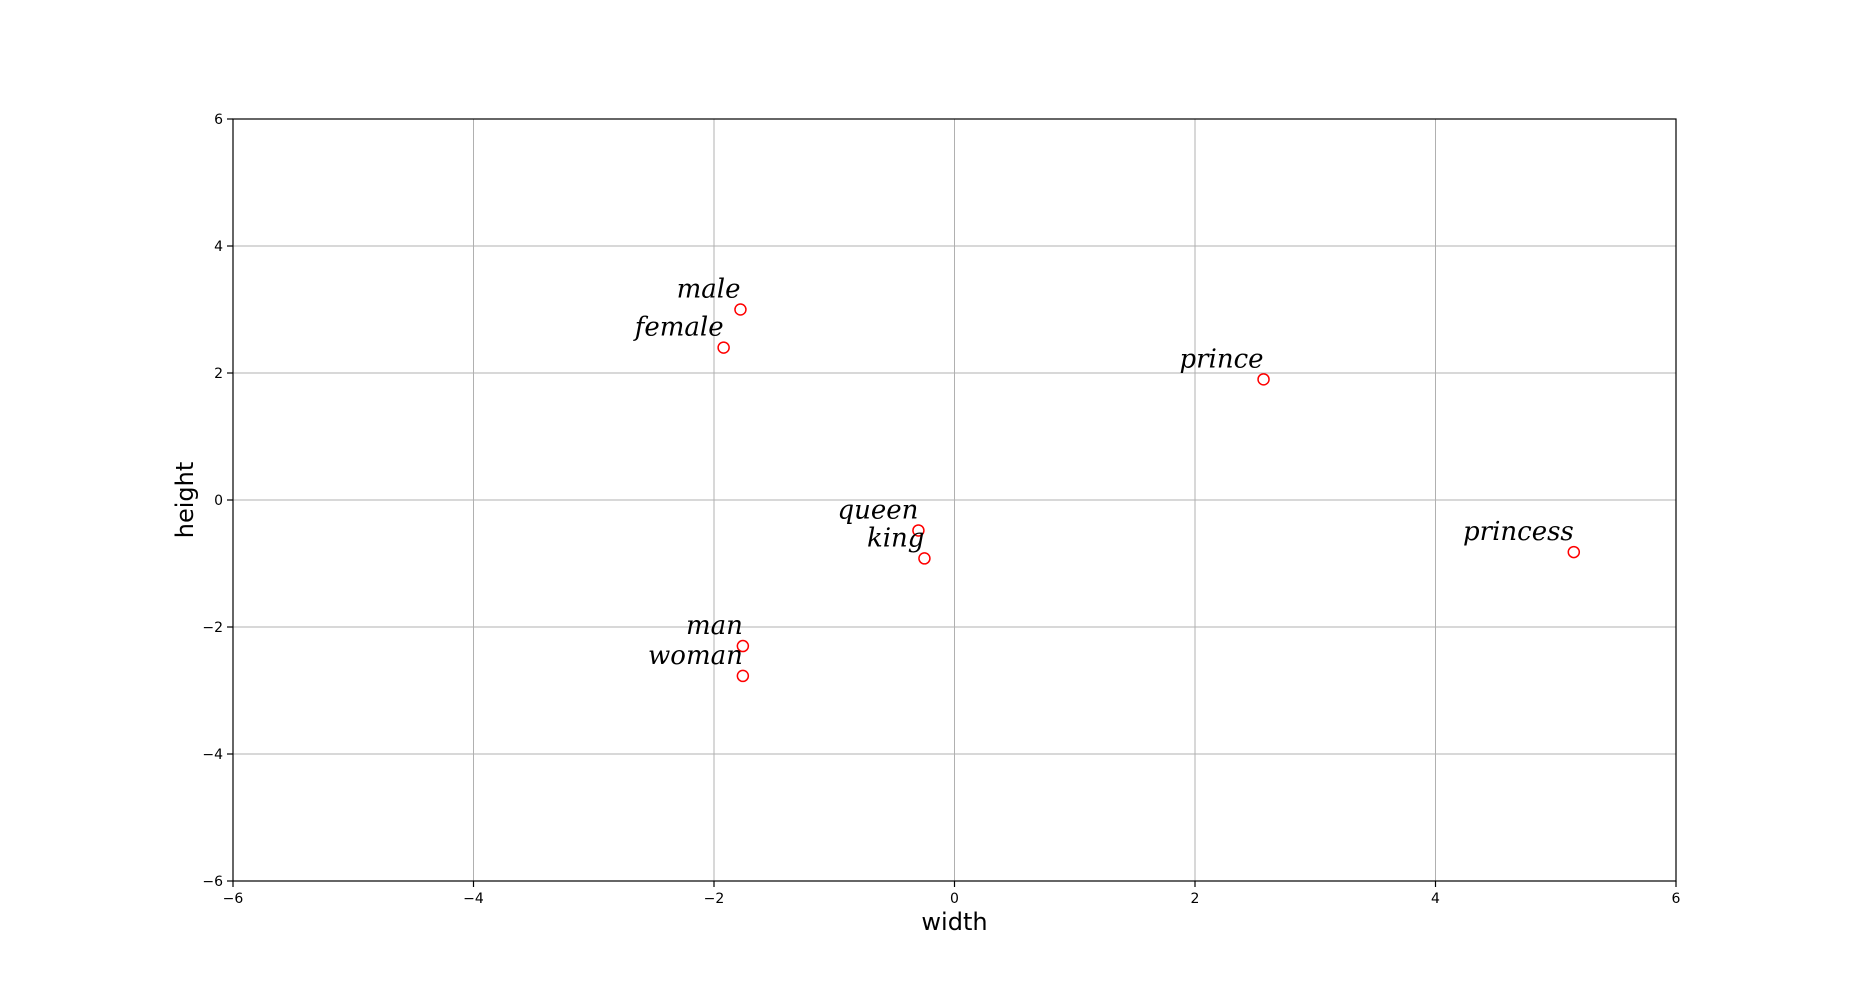 Image resolution: width=1855 pixels, height=986 pixels. I want to click on point-label-female: female, so click(678, 328).